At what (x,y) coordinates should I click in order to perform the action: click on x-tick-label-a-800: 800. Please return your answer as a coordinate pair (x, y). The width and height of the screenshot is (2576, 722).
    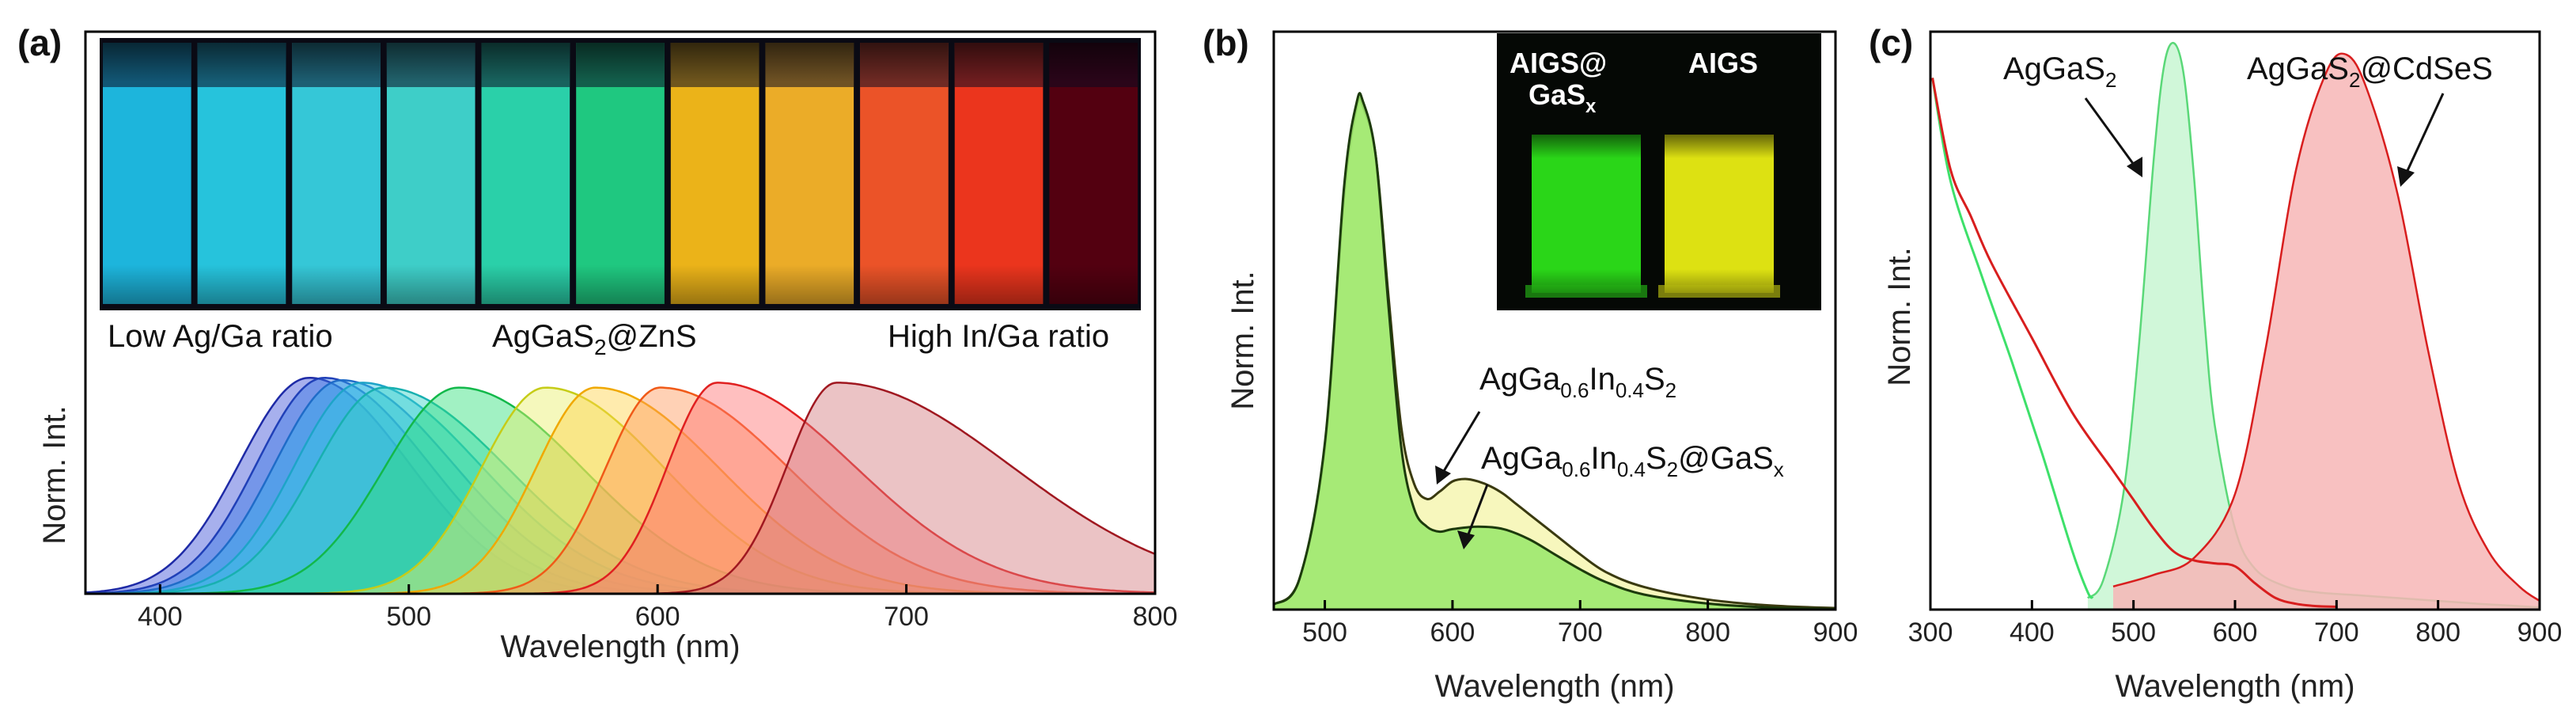
    Looking at the image, I should click on (1155, 617).